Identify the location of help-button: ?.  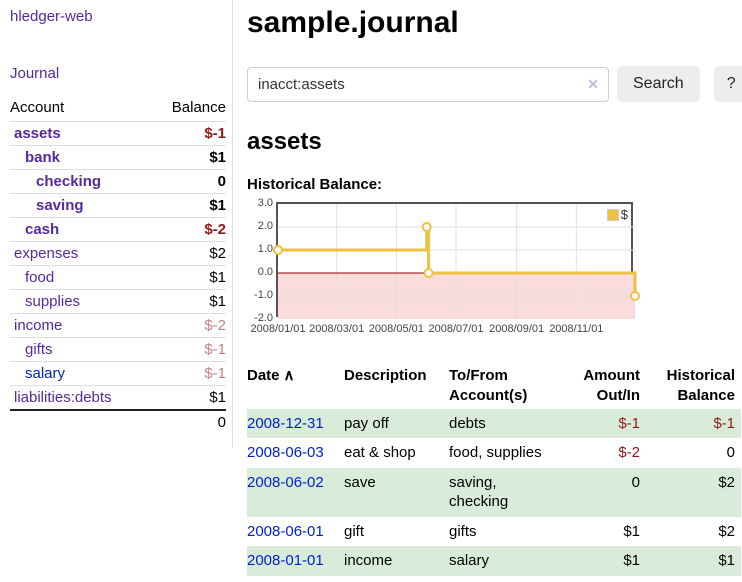
(727, 84).